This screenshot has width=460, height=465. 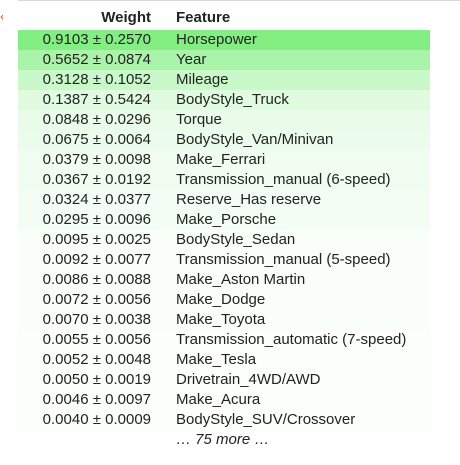 I want to click on weight-cell: 0.0379 ± 0.0098, so click(x=96, y=159).